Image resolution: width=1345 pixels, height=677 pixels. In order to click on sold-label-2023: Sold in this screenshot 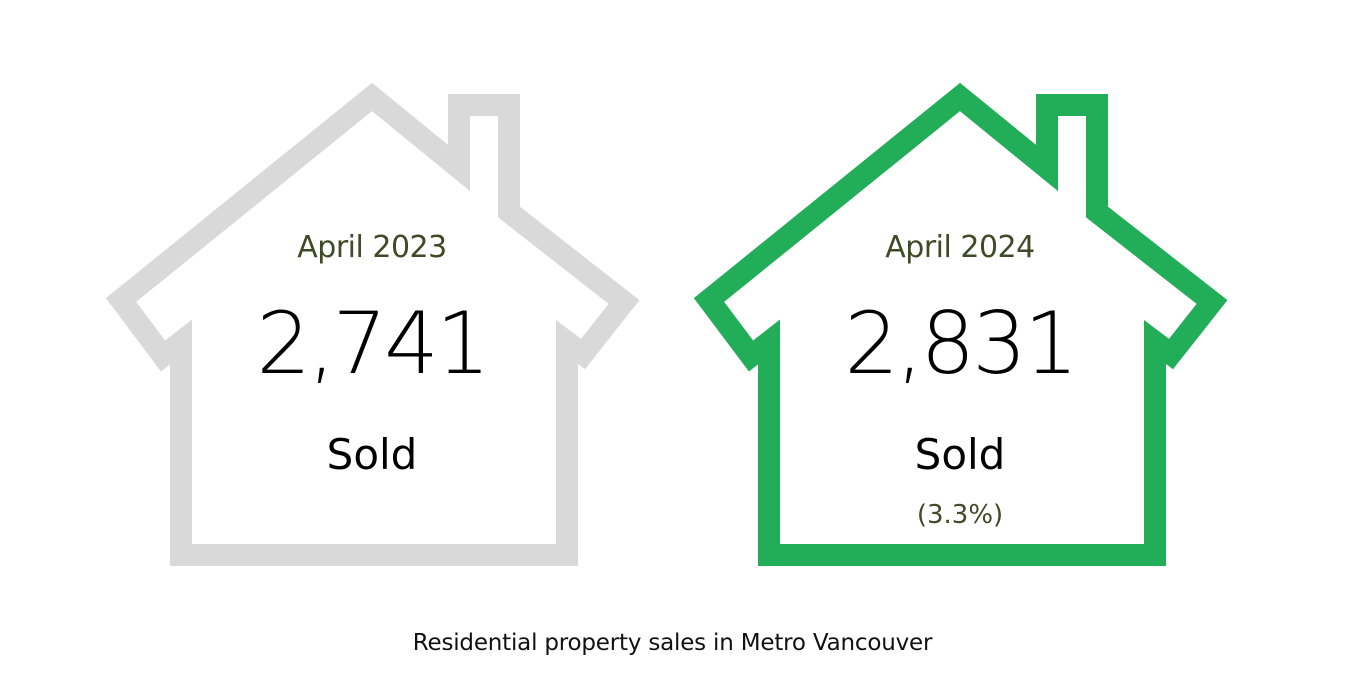, I will do `click(372, 454)`.